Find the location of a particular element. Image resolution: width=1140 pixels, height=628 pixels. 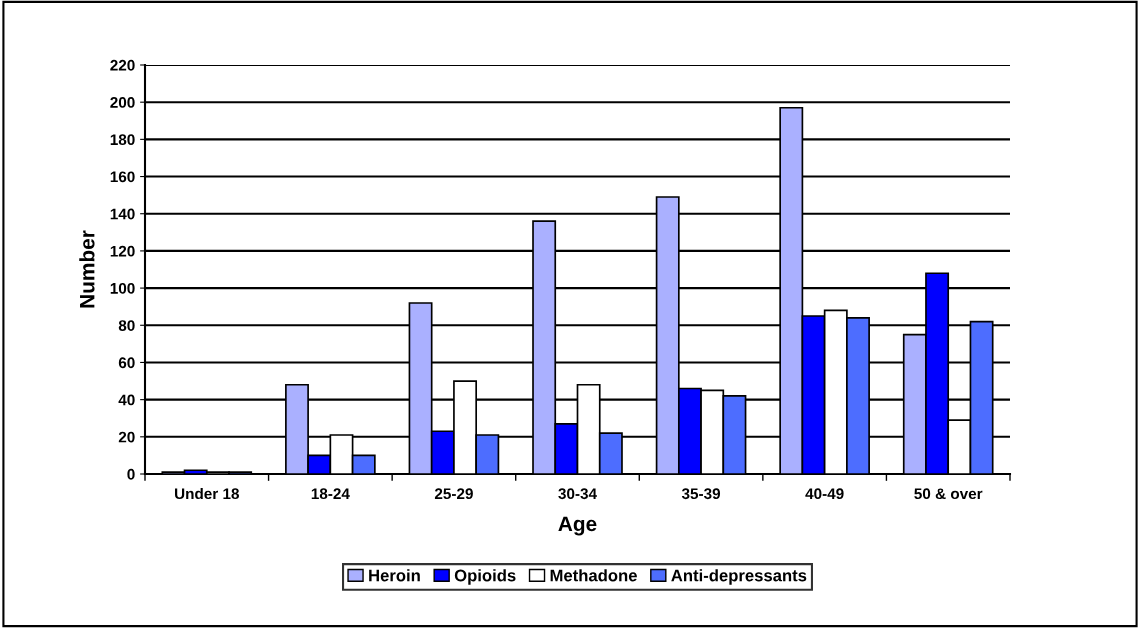

legend-label: Anti-depressants is located at coordinates (739, 577).